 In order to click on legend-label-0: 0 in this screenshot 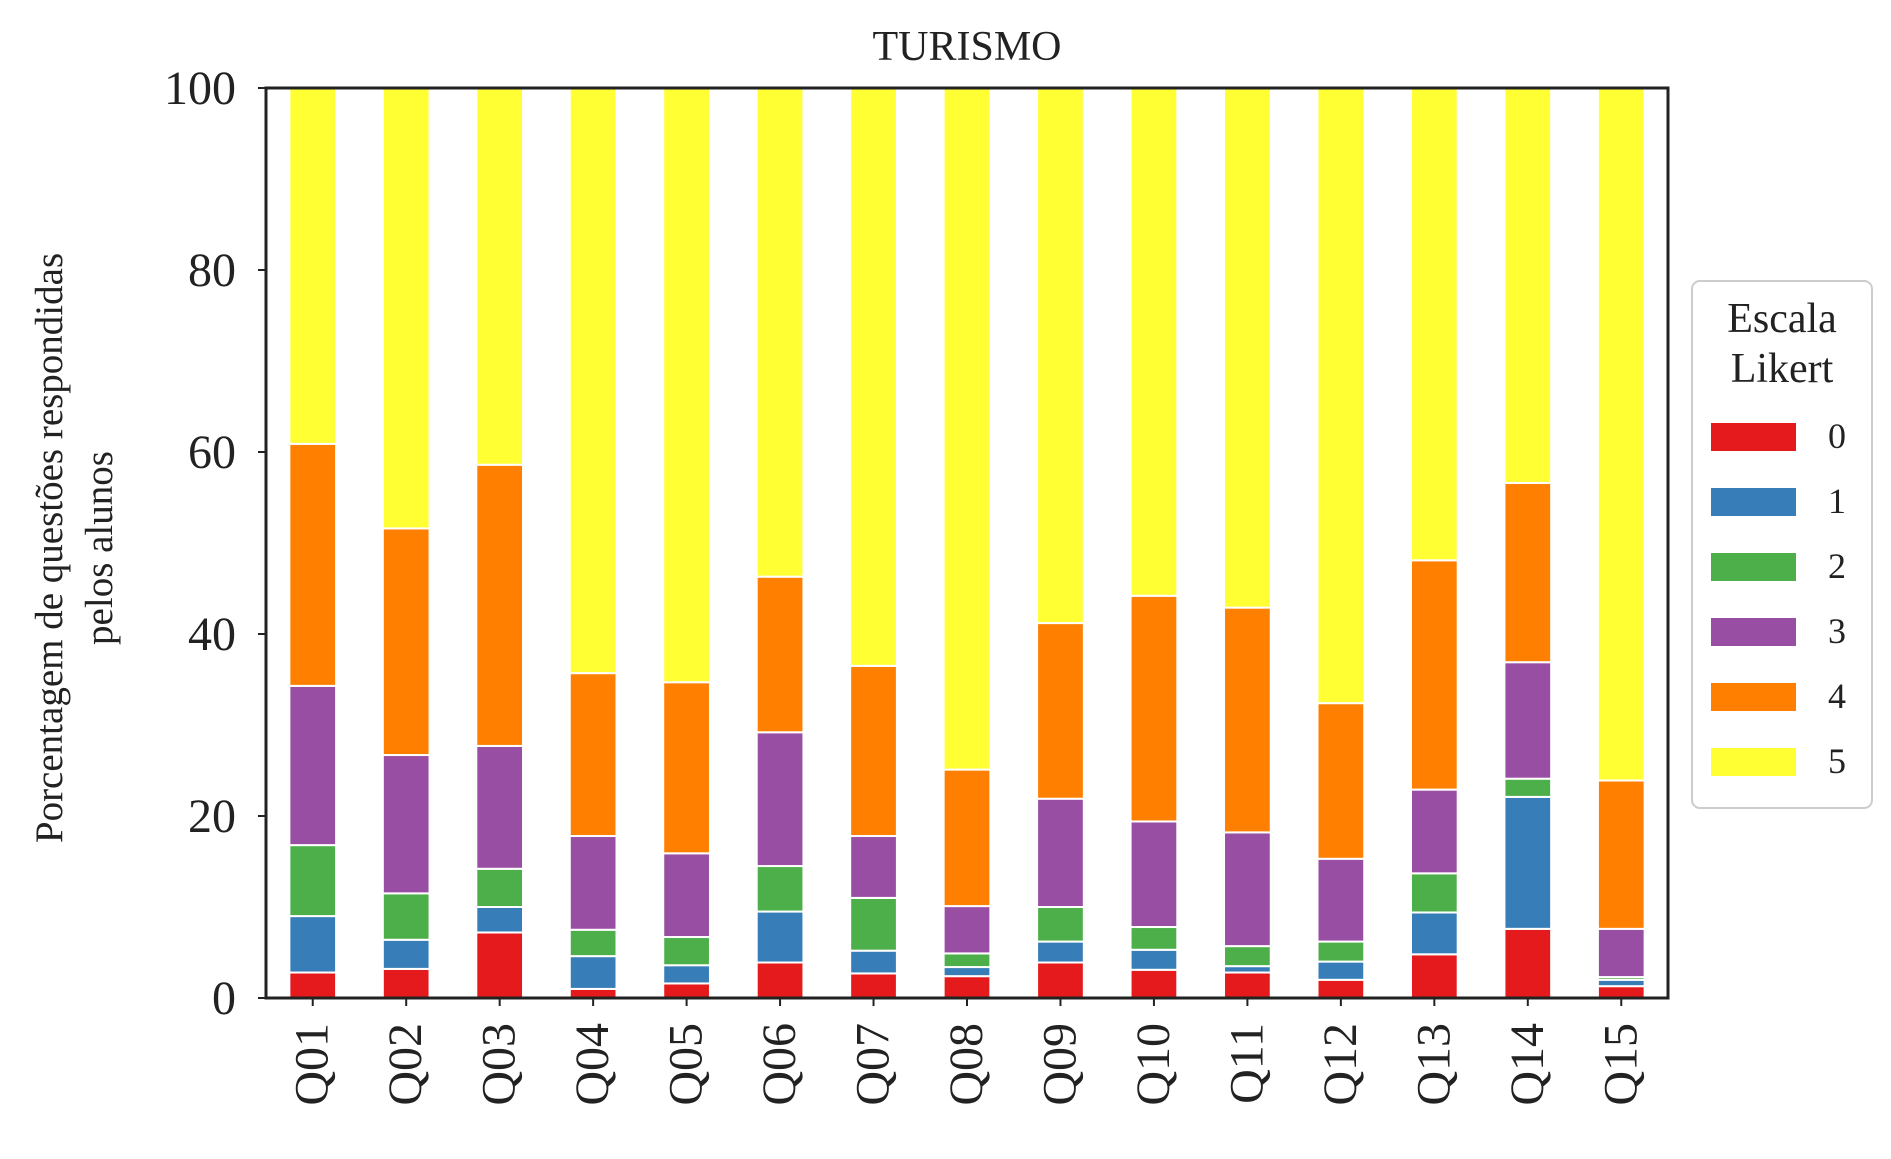, I will do `click(1837, 436)`.